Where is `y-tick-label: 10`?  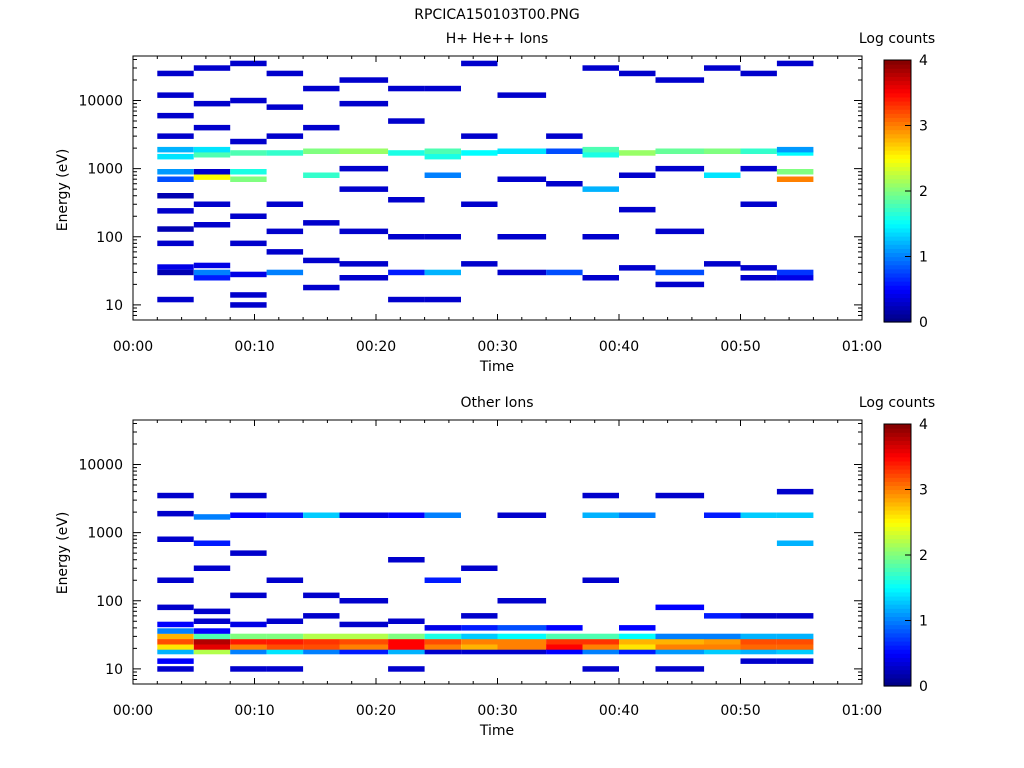 y-tick-label: 10 is located at coordinates (114, 306).